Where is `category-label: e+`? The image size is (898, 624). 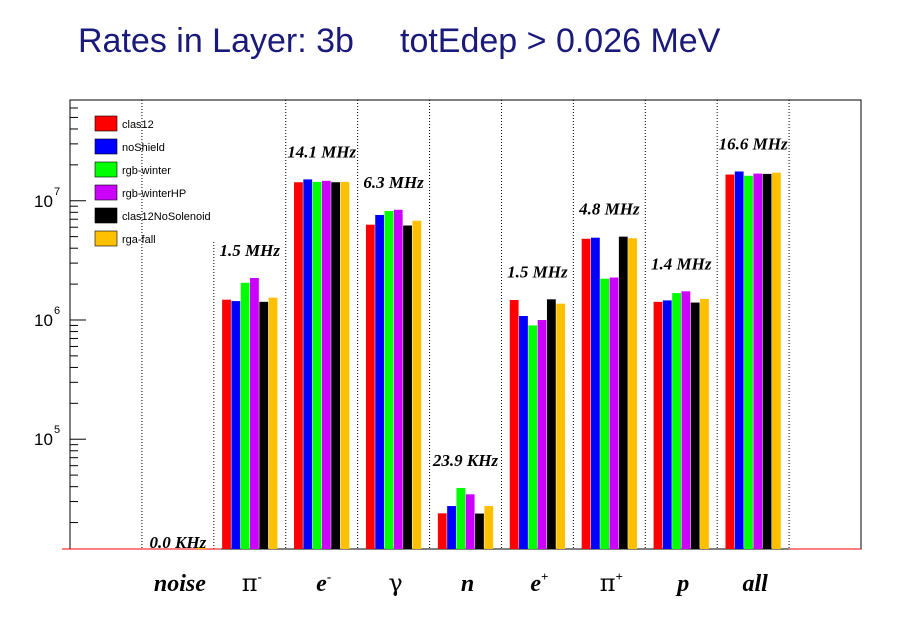 category-label: e+ is located at coordinates (539, 583).